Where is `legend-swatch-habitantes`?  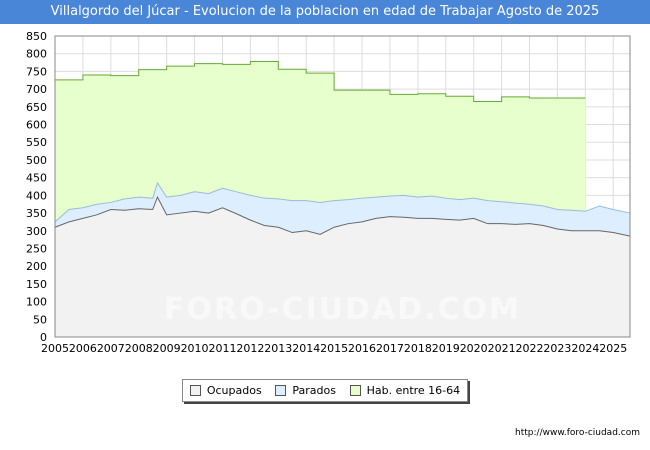 legend-swatch-habitantes is located at coordinates (355, 390).